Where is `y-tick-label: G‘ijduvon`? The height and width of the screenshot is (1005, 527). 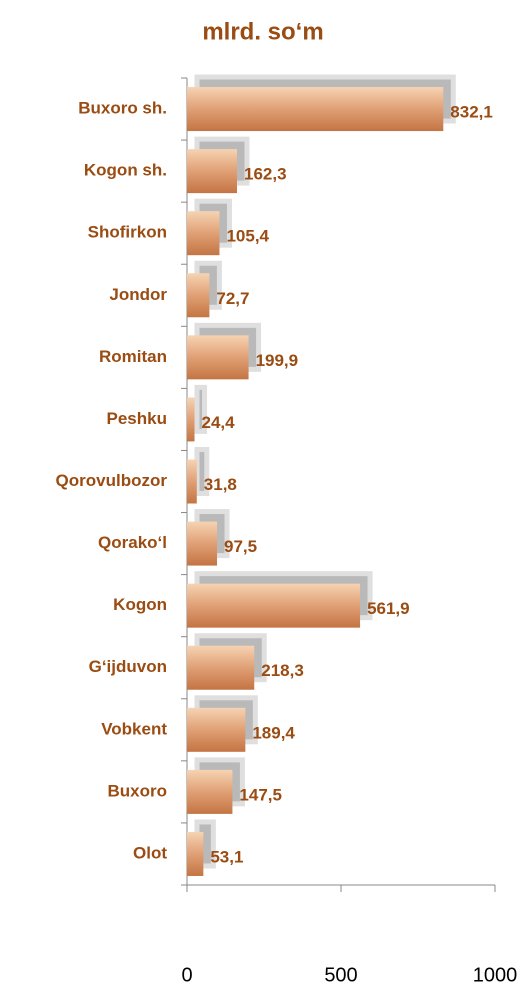 y-tick-label: G‘ijduvon is located at coordinates (128, 666).